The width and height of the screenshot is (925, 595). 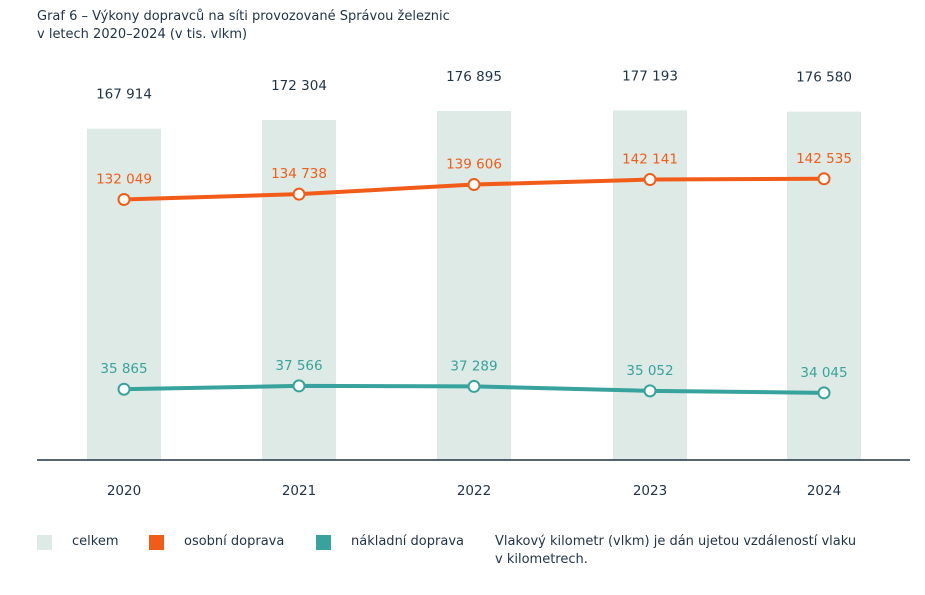 What do you see at coordinates (649, 371) in the screenshot?
I see `data-label-nakladni-2023: 35 052` at bounding box center [649, 371].